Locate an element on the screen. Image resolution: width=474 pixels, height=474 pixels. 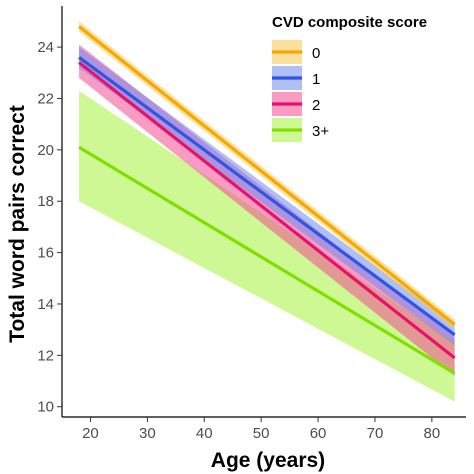
x-tick-label: 40 is located at coordinates (204, 433).